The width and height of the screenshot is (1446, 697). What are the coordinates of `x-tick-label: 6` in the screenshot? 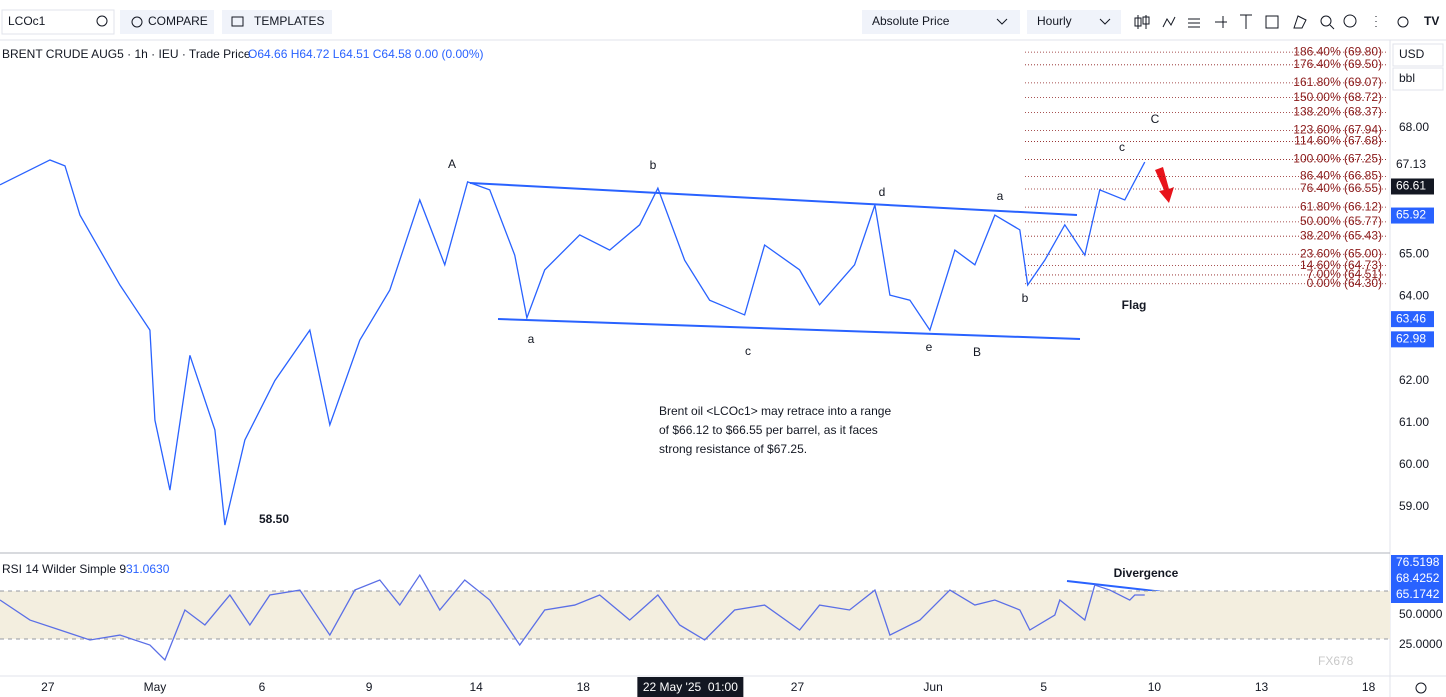 It's located at (262, 687).